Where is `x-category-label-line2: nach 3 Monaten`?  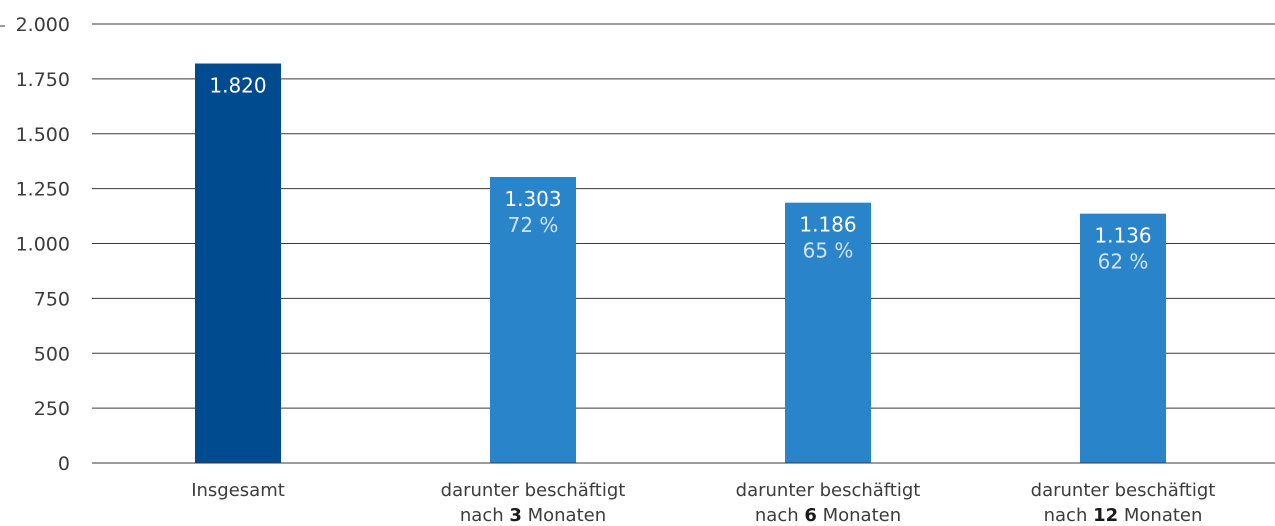 x-category-label-line2: nach 3 Monaten is located at coordinates (533, 515).